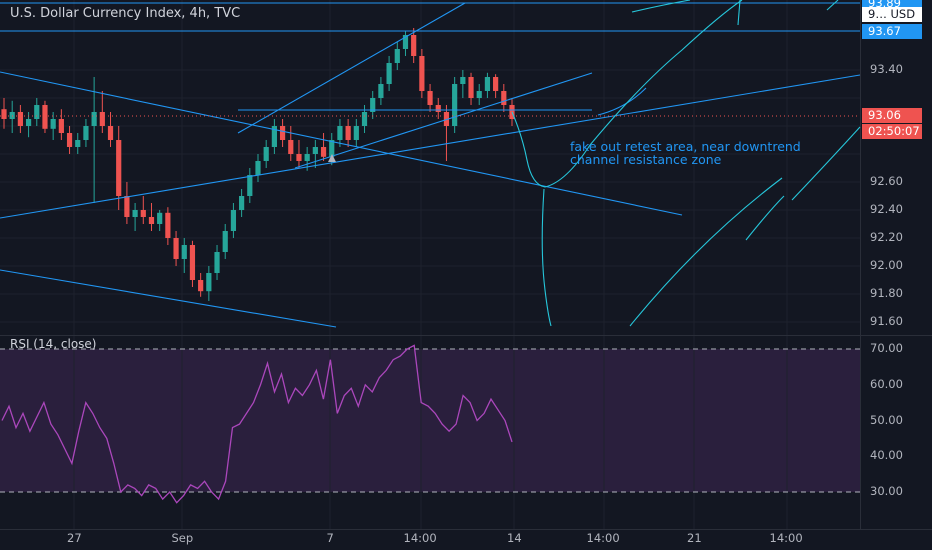 This screenshot has height=550, width=932. What do you see at coordinates (627, 94) in the screenshot?
I see `projection-path-main` at bounding box center [627, 94].